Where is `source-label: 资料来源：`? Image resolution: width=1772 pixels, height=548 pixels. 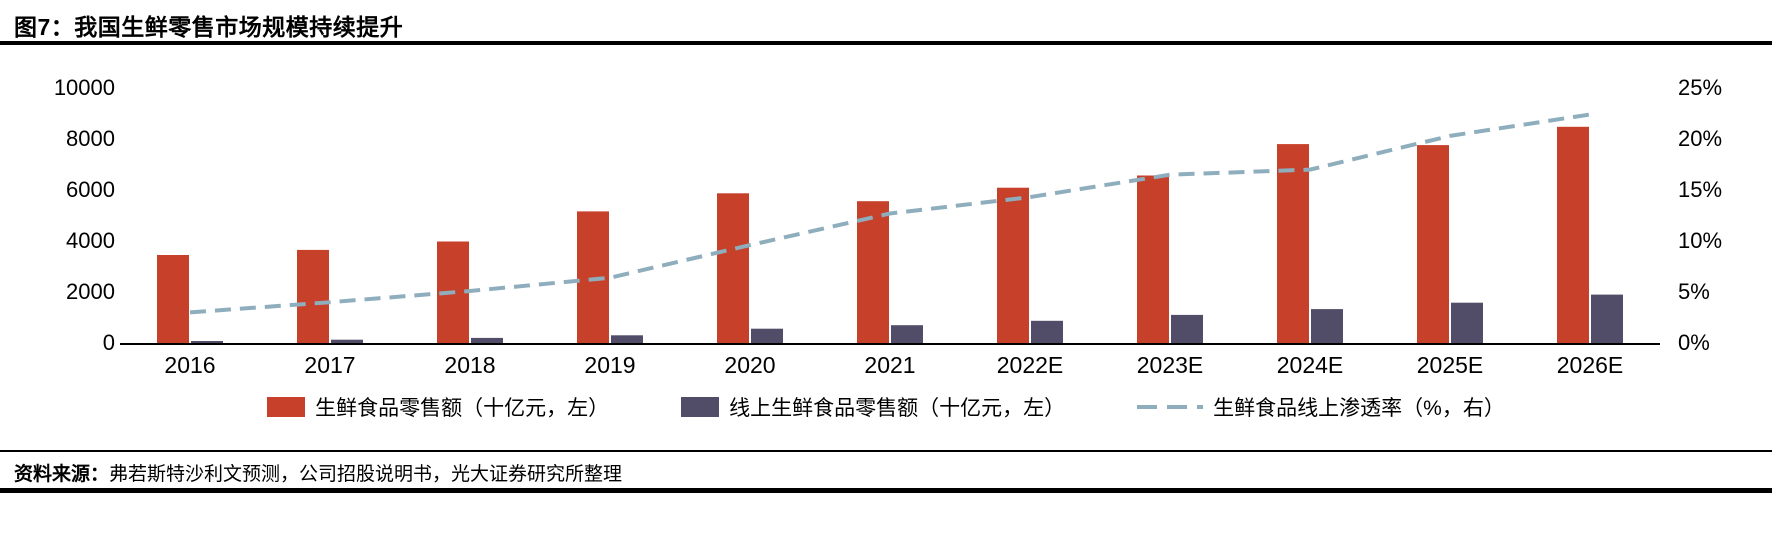
source-label: 资料来源： is located at coordinates (62, 474).